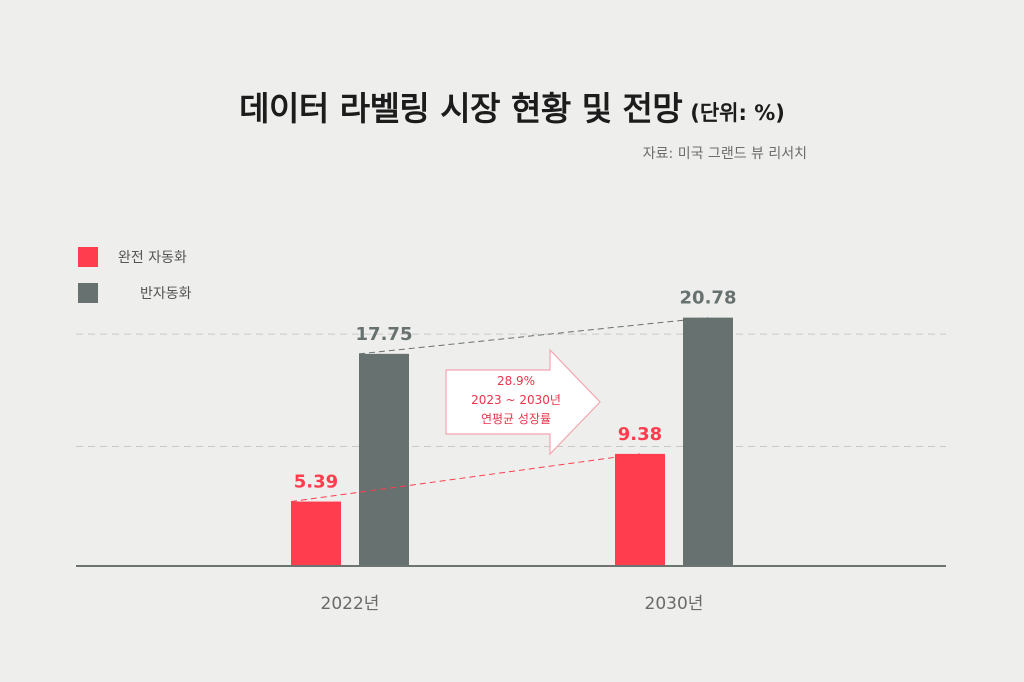 The image size is (1024, 682). Describe the element at coordinates (88, 257) in the screenshot. I see `legend-swatch-full-auto` at that location.